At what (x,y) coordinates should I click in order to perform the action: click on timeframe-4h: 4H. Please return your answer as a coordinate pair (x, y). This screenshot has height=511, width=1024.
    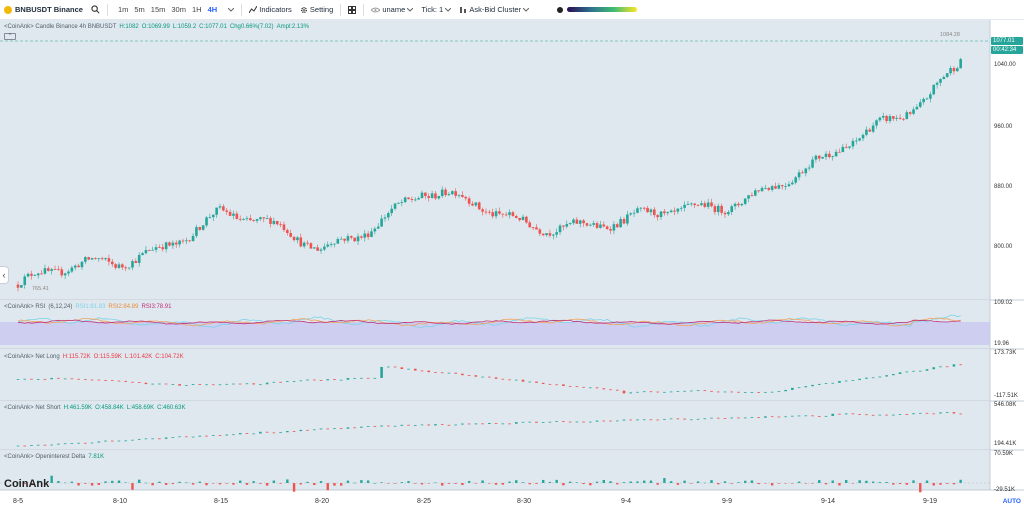
    Looking at the image, I should click on (212, 9).